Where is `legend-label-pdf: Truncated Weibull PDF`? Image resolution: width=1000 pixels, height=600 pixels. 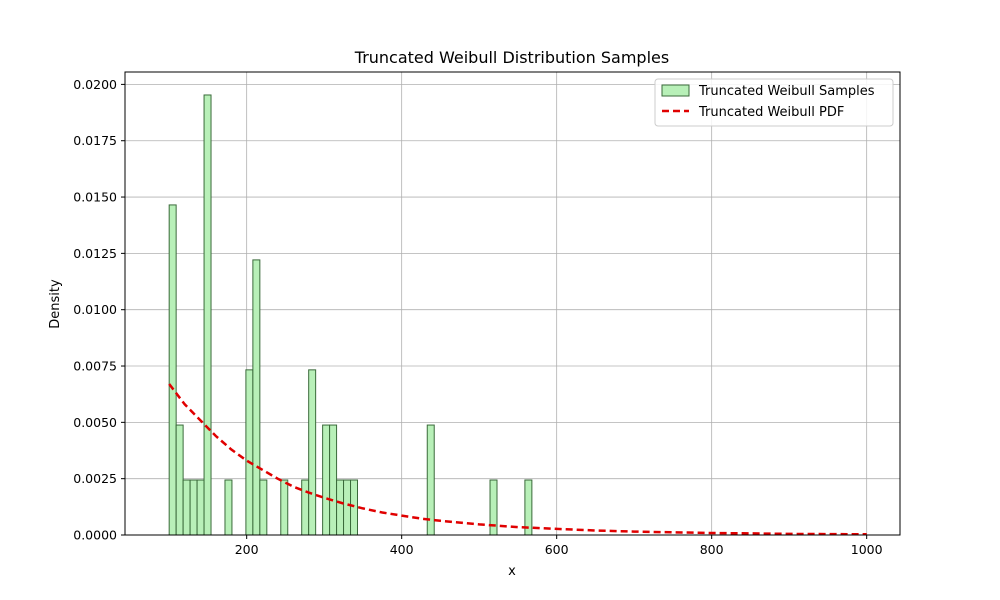 legend-label-pdf: Truncated Weibull PDF is located at coordinates (771, 112).